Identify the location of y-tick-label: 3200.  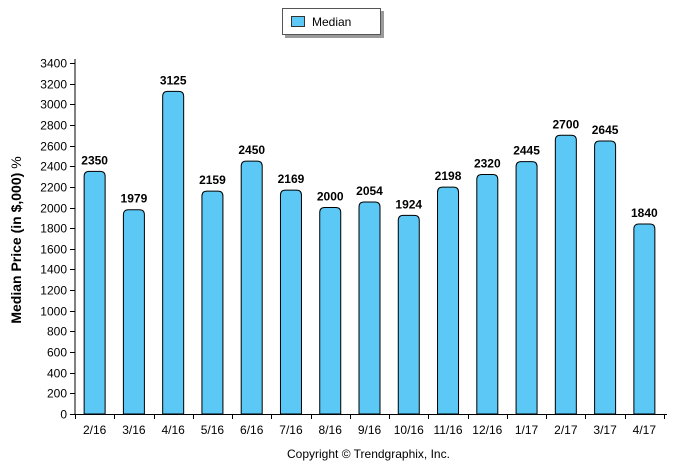
(53, 85).